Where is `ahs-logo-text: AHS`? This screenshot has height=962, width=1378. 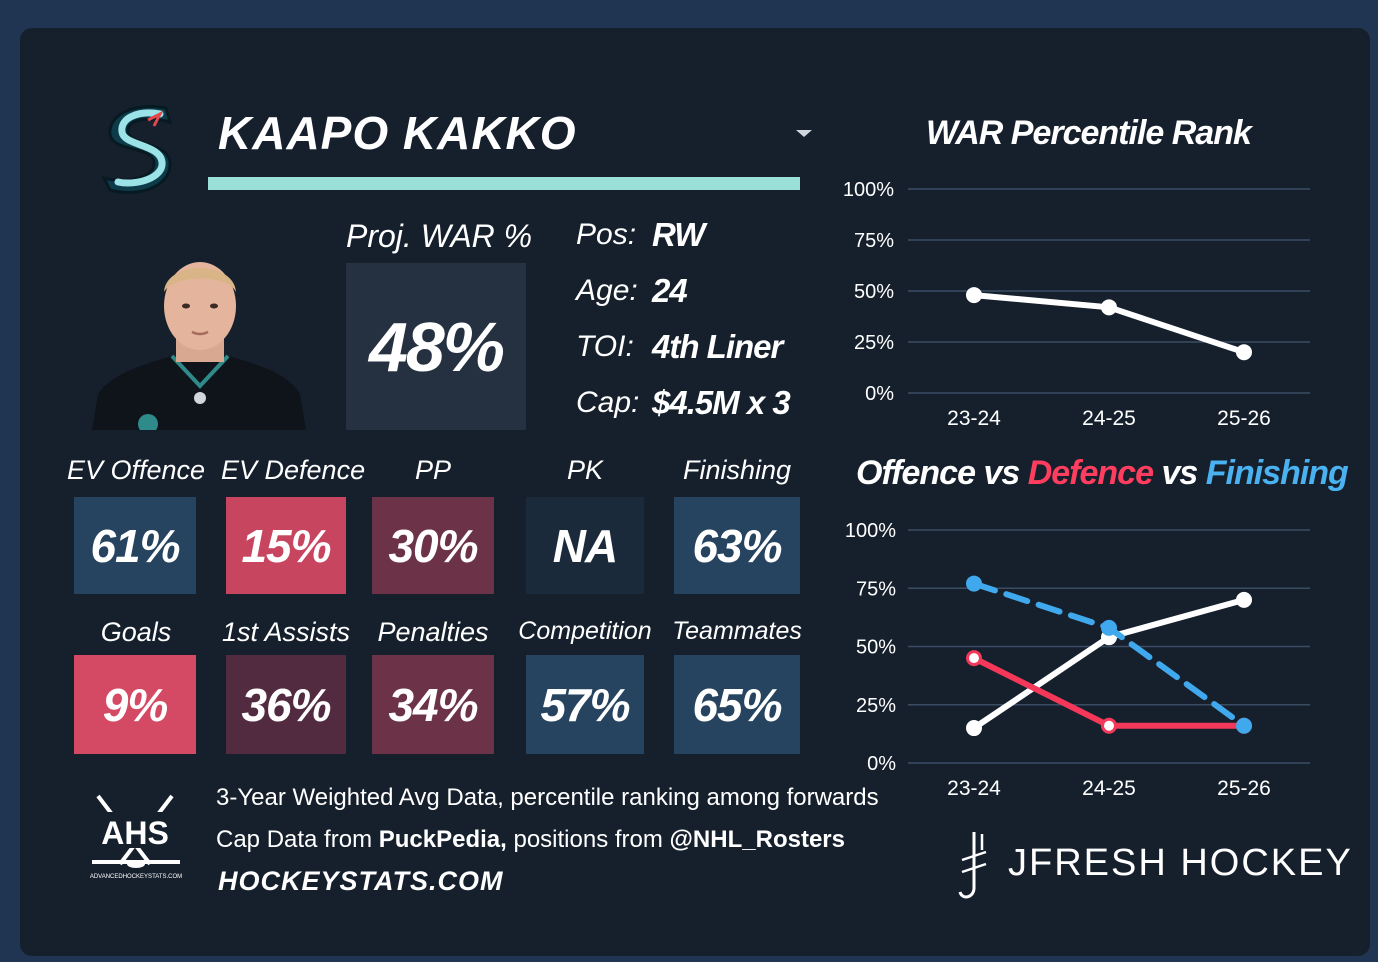 ahs-logo-text: AHS is located at coordinates (135, 833).